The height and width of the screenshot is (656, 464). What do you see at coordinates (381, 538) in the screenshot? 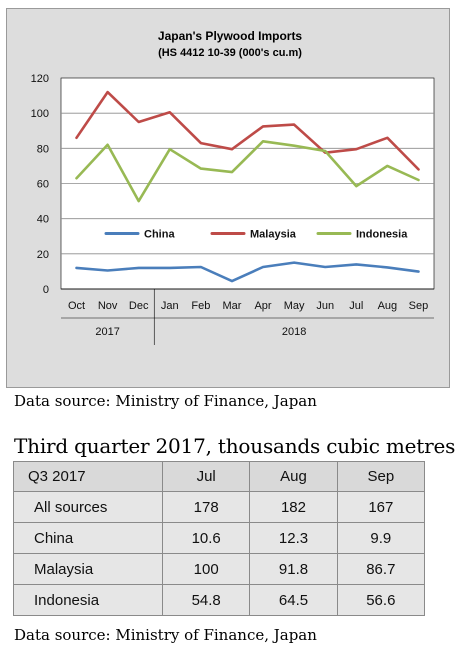
I see `cell-sep: 9.9` at bounding box center [381, 538].